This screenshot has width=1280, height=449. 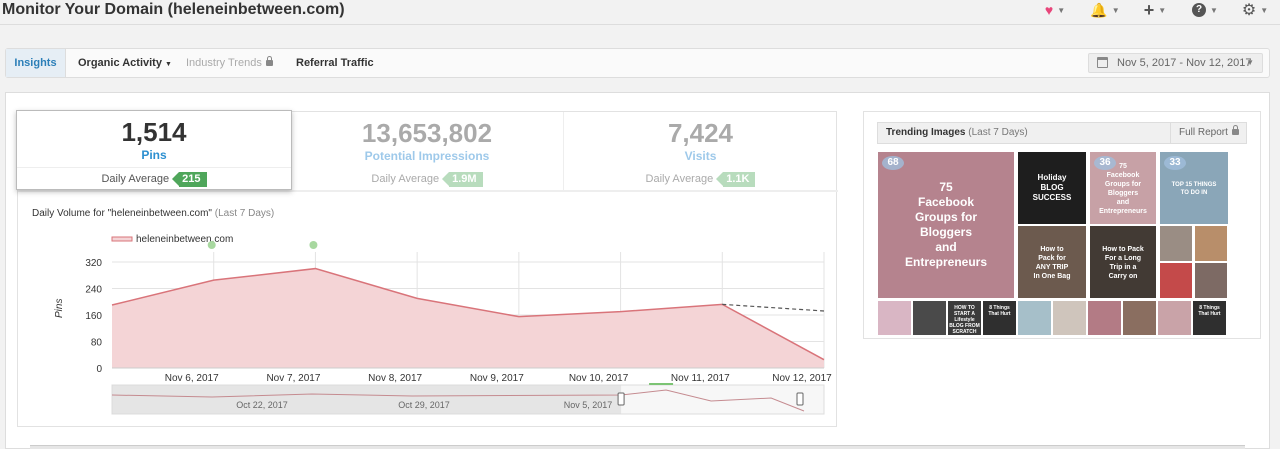 I want to click on caption-line: SCRATCH, so click(x=964, y=332).